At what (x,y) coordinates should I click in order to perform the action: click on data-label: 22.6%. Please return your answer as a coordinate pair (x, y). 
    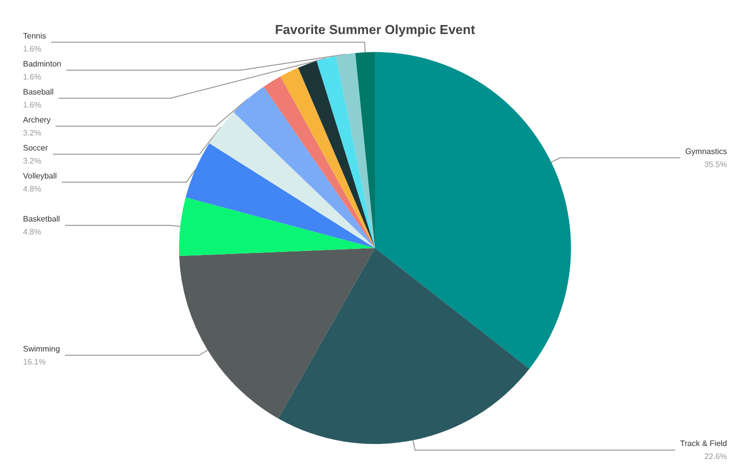
    Looking at the image, I should click on (715, 457).